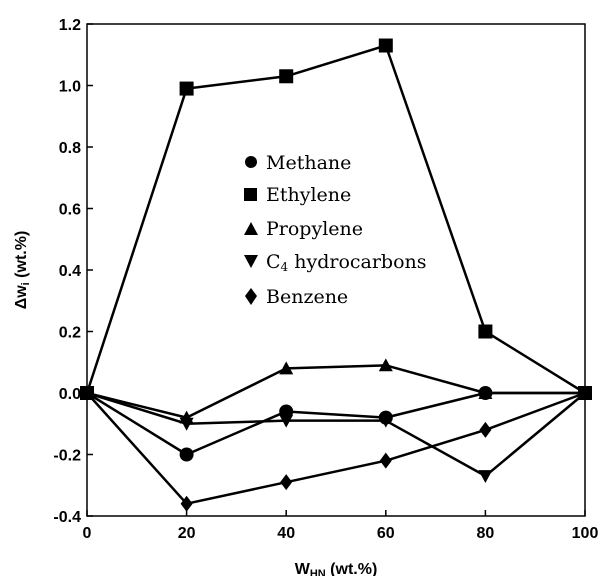  I want to click on legend-label-c4-hydrocarbons: C4 hydrocarbons, so click(346, 262).